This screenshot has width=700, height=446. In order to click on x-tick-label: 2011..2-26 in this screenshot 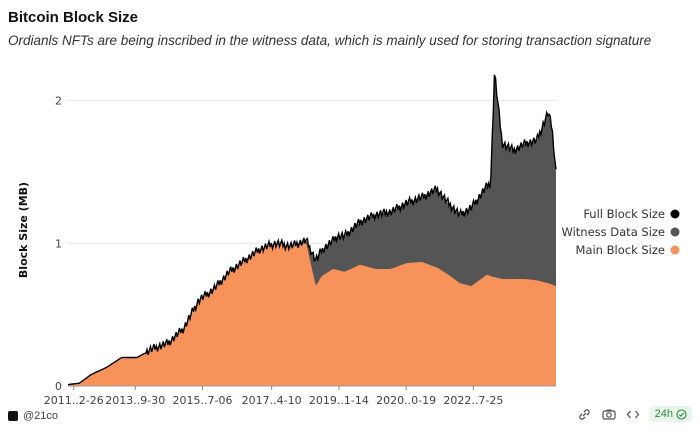, I will do `click(74, 400)`.